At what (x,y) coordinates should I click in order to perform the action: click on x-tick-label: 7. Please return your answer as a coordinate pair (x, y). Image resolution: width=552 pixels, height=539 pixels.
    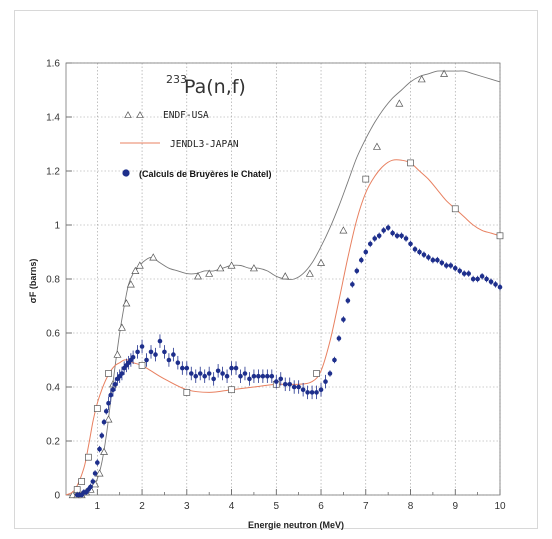
    Looking at the image, I should click on (366, 506).